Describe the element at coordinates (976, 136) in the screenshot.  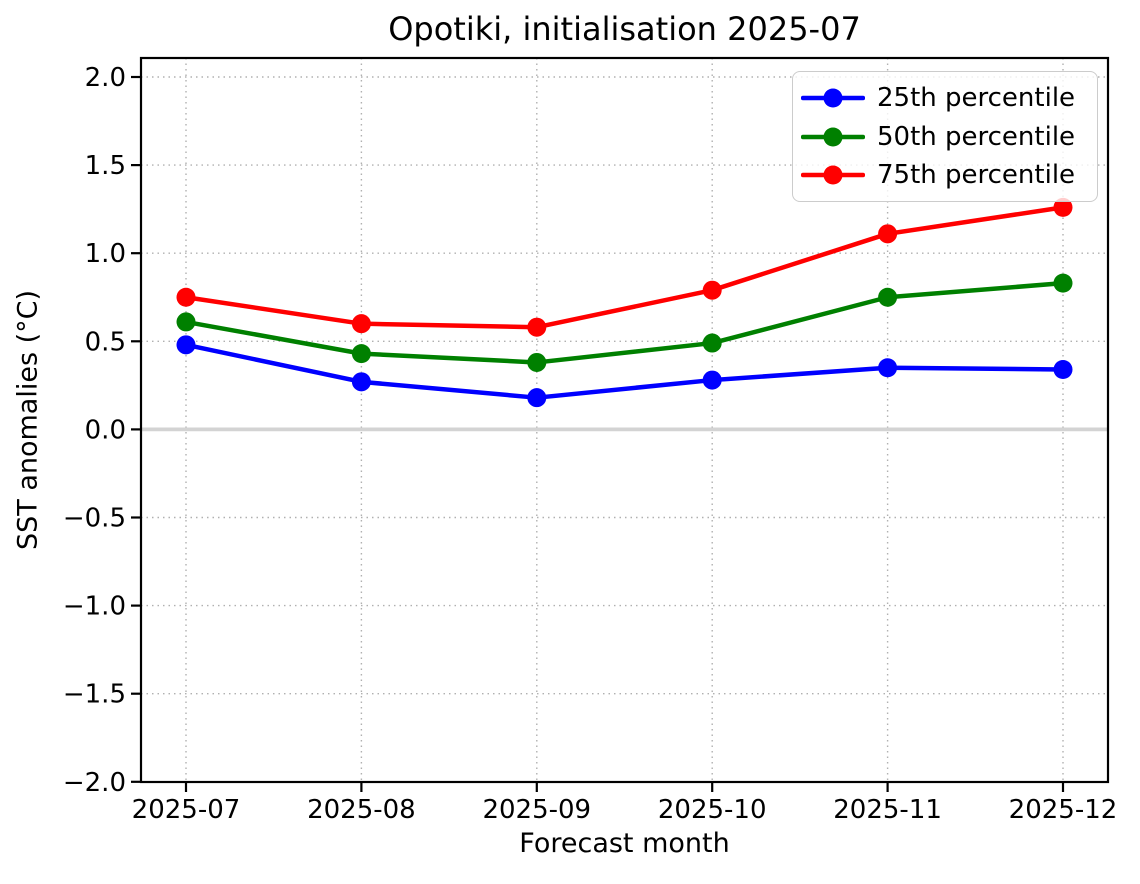
I see `legend-label: 50th percentile` at that location.